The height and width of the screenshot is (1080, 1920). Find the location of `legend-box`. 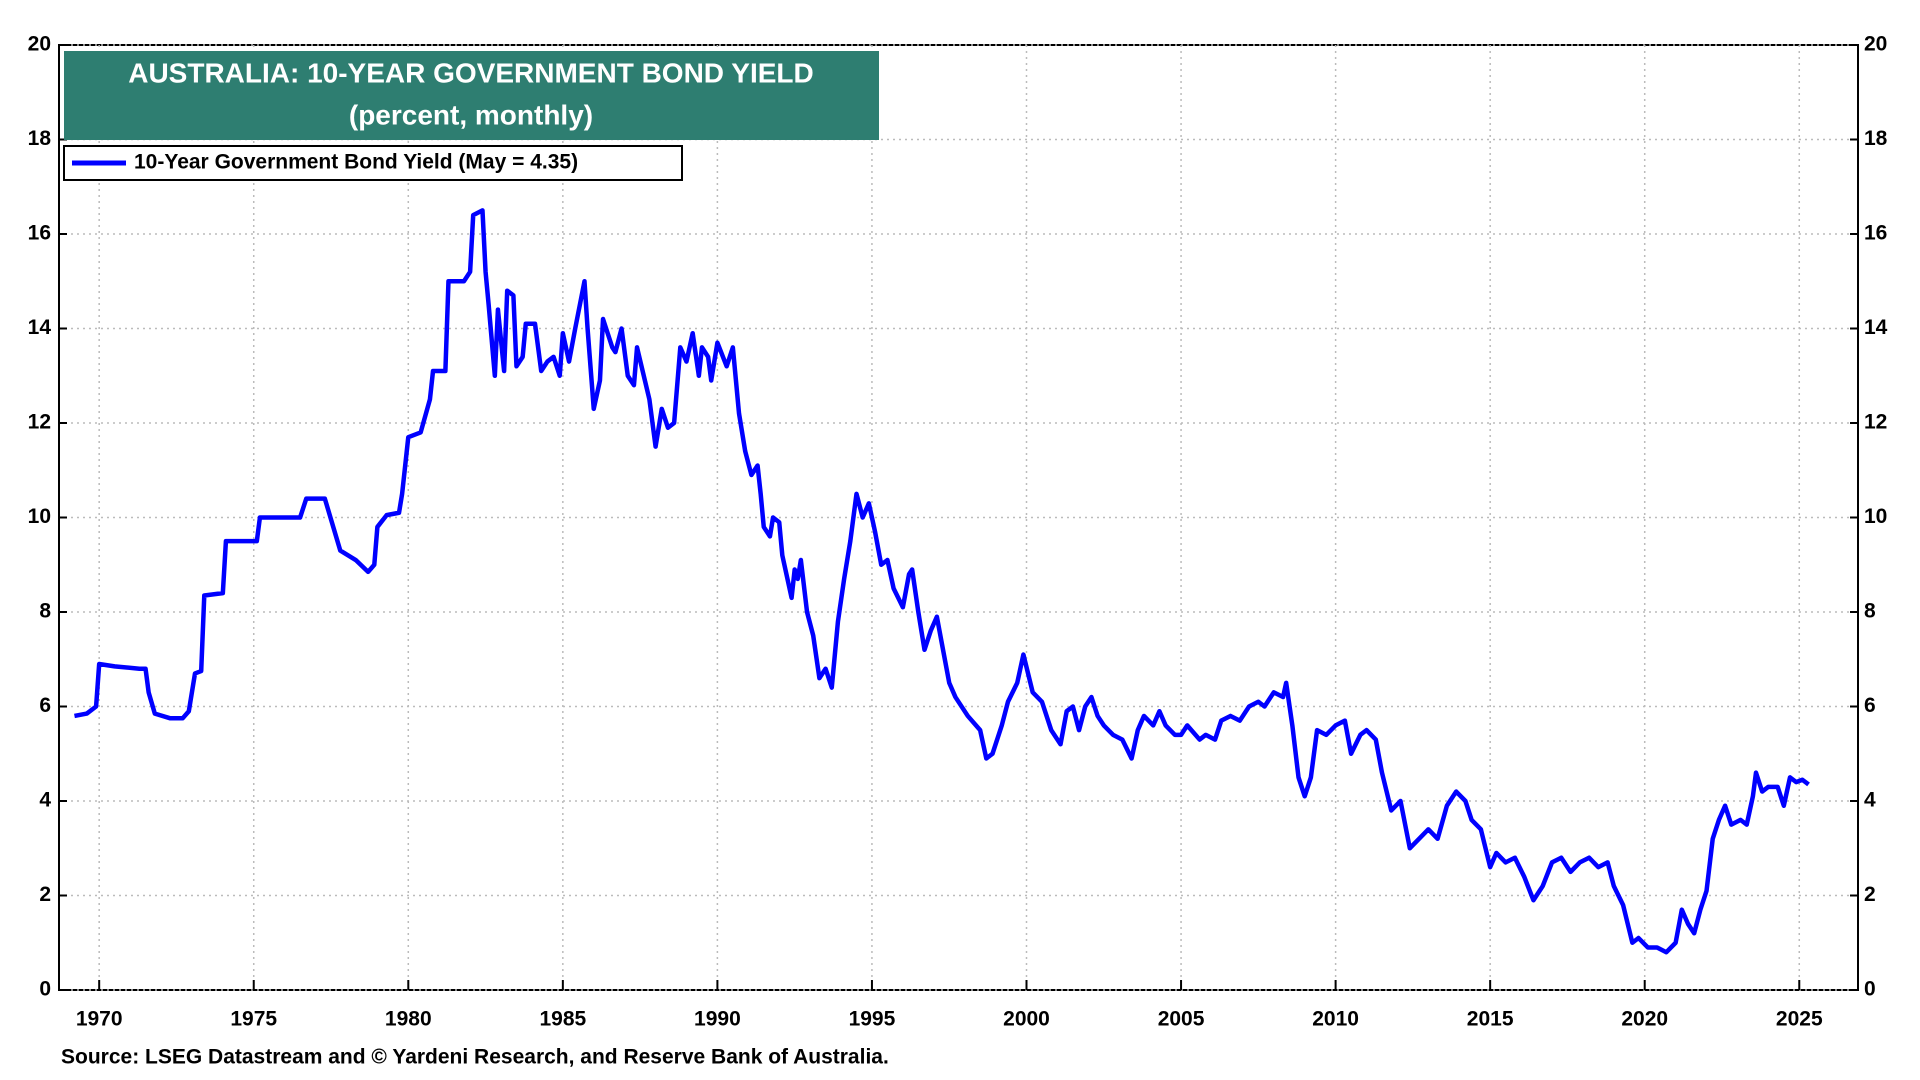

legend-box is located at coordinates (373, 163).